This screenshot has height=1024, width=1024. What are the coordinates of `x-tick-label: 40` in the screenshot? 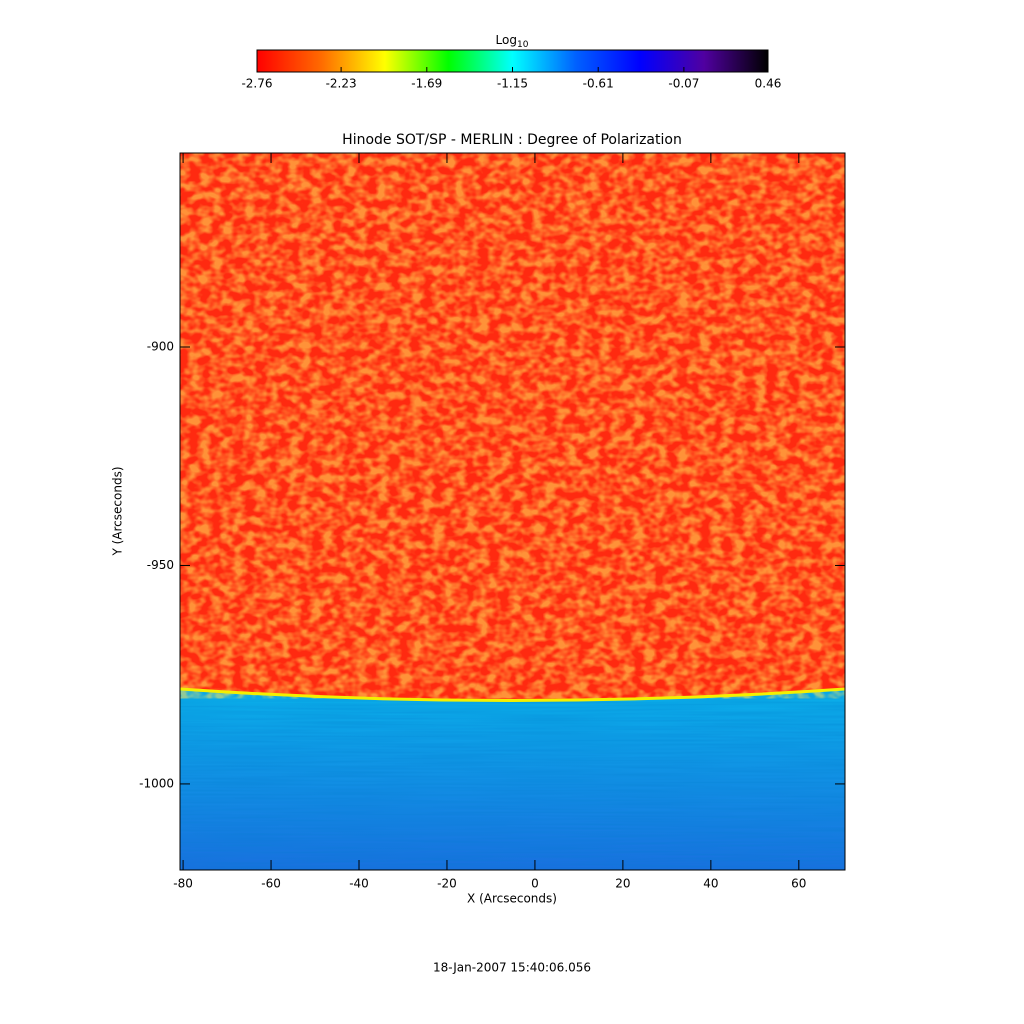 It's located at (710, 884).